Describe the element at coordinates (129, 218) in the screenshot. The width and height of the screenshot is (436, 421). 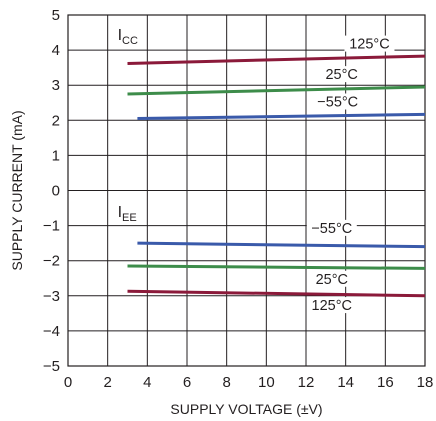
I see `group-label-subscript: EE` at that location.